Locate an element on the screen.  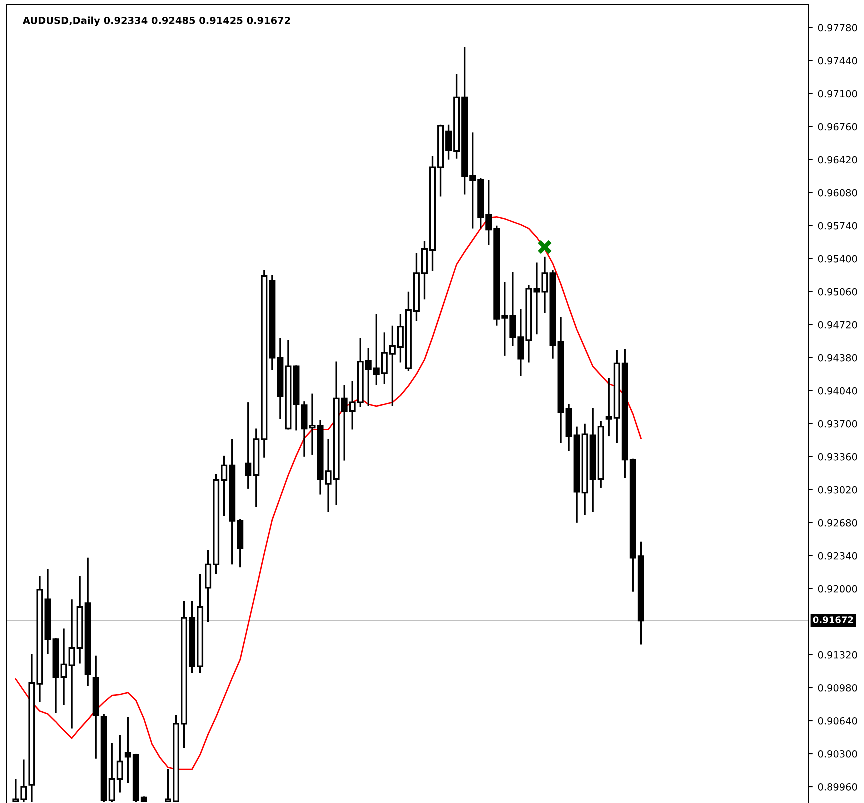
y-tick-label: 0.97100 is located at coordinates (838, 94).